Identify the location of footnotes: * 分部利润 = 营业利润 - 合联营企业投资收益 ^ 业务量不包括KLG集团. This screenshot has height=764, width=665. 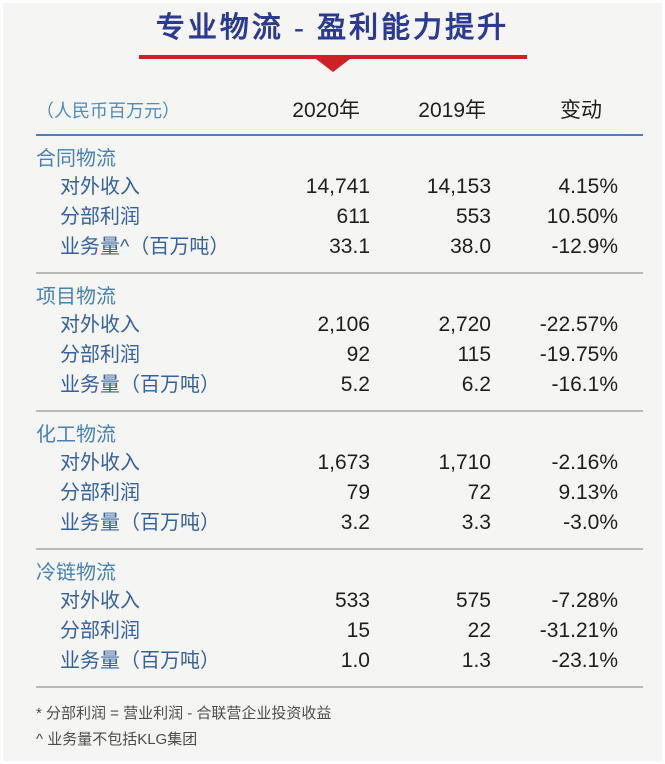
(336, 727).